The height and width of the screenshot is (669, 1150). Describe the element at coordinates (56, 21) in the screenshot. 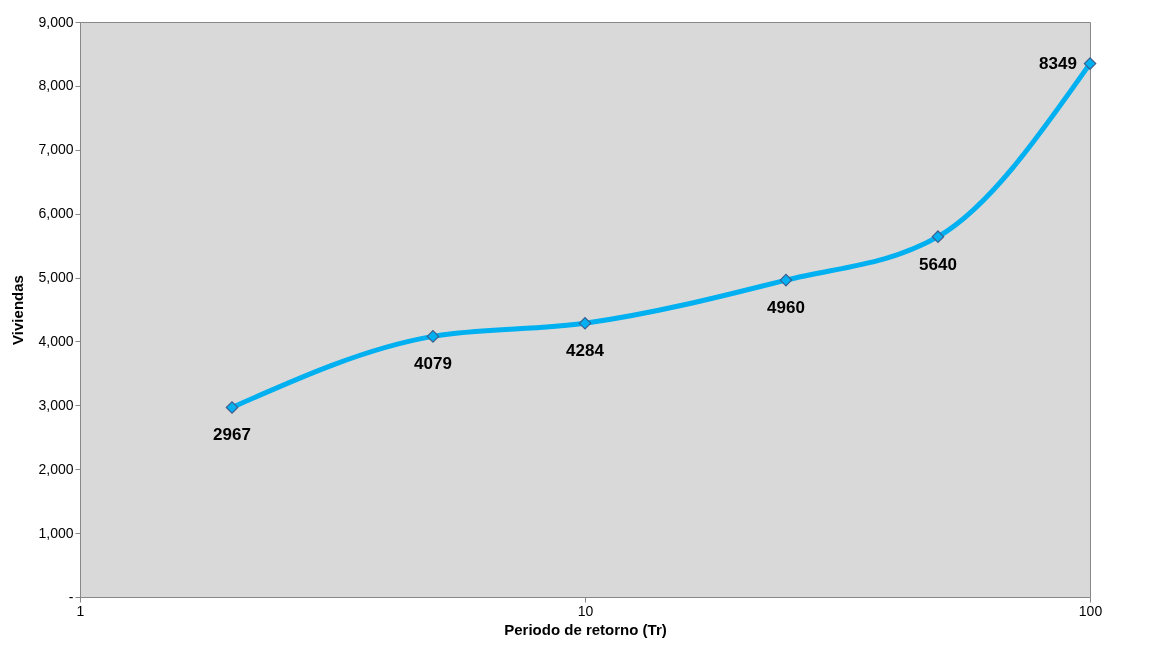

I see `y-tick-label: 9,000` at that location.